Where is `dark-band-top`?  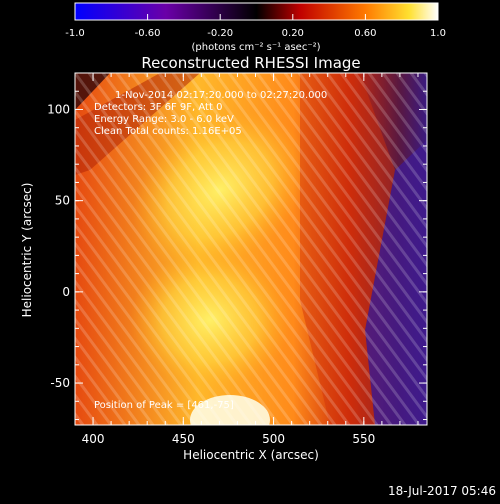 dark-band-top is located at coordinates (137, 124).